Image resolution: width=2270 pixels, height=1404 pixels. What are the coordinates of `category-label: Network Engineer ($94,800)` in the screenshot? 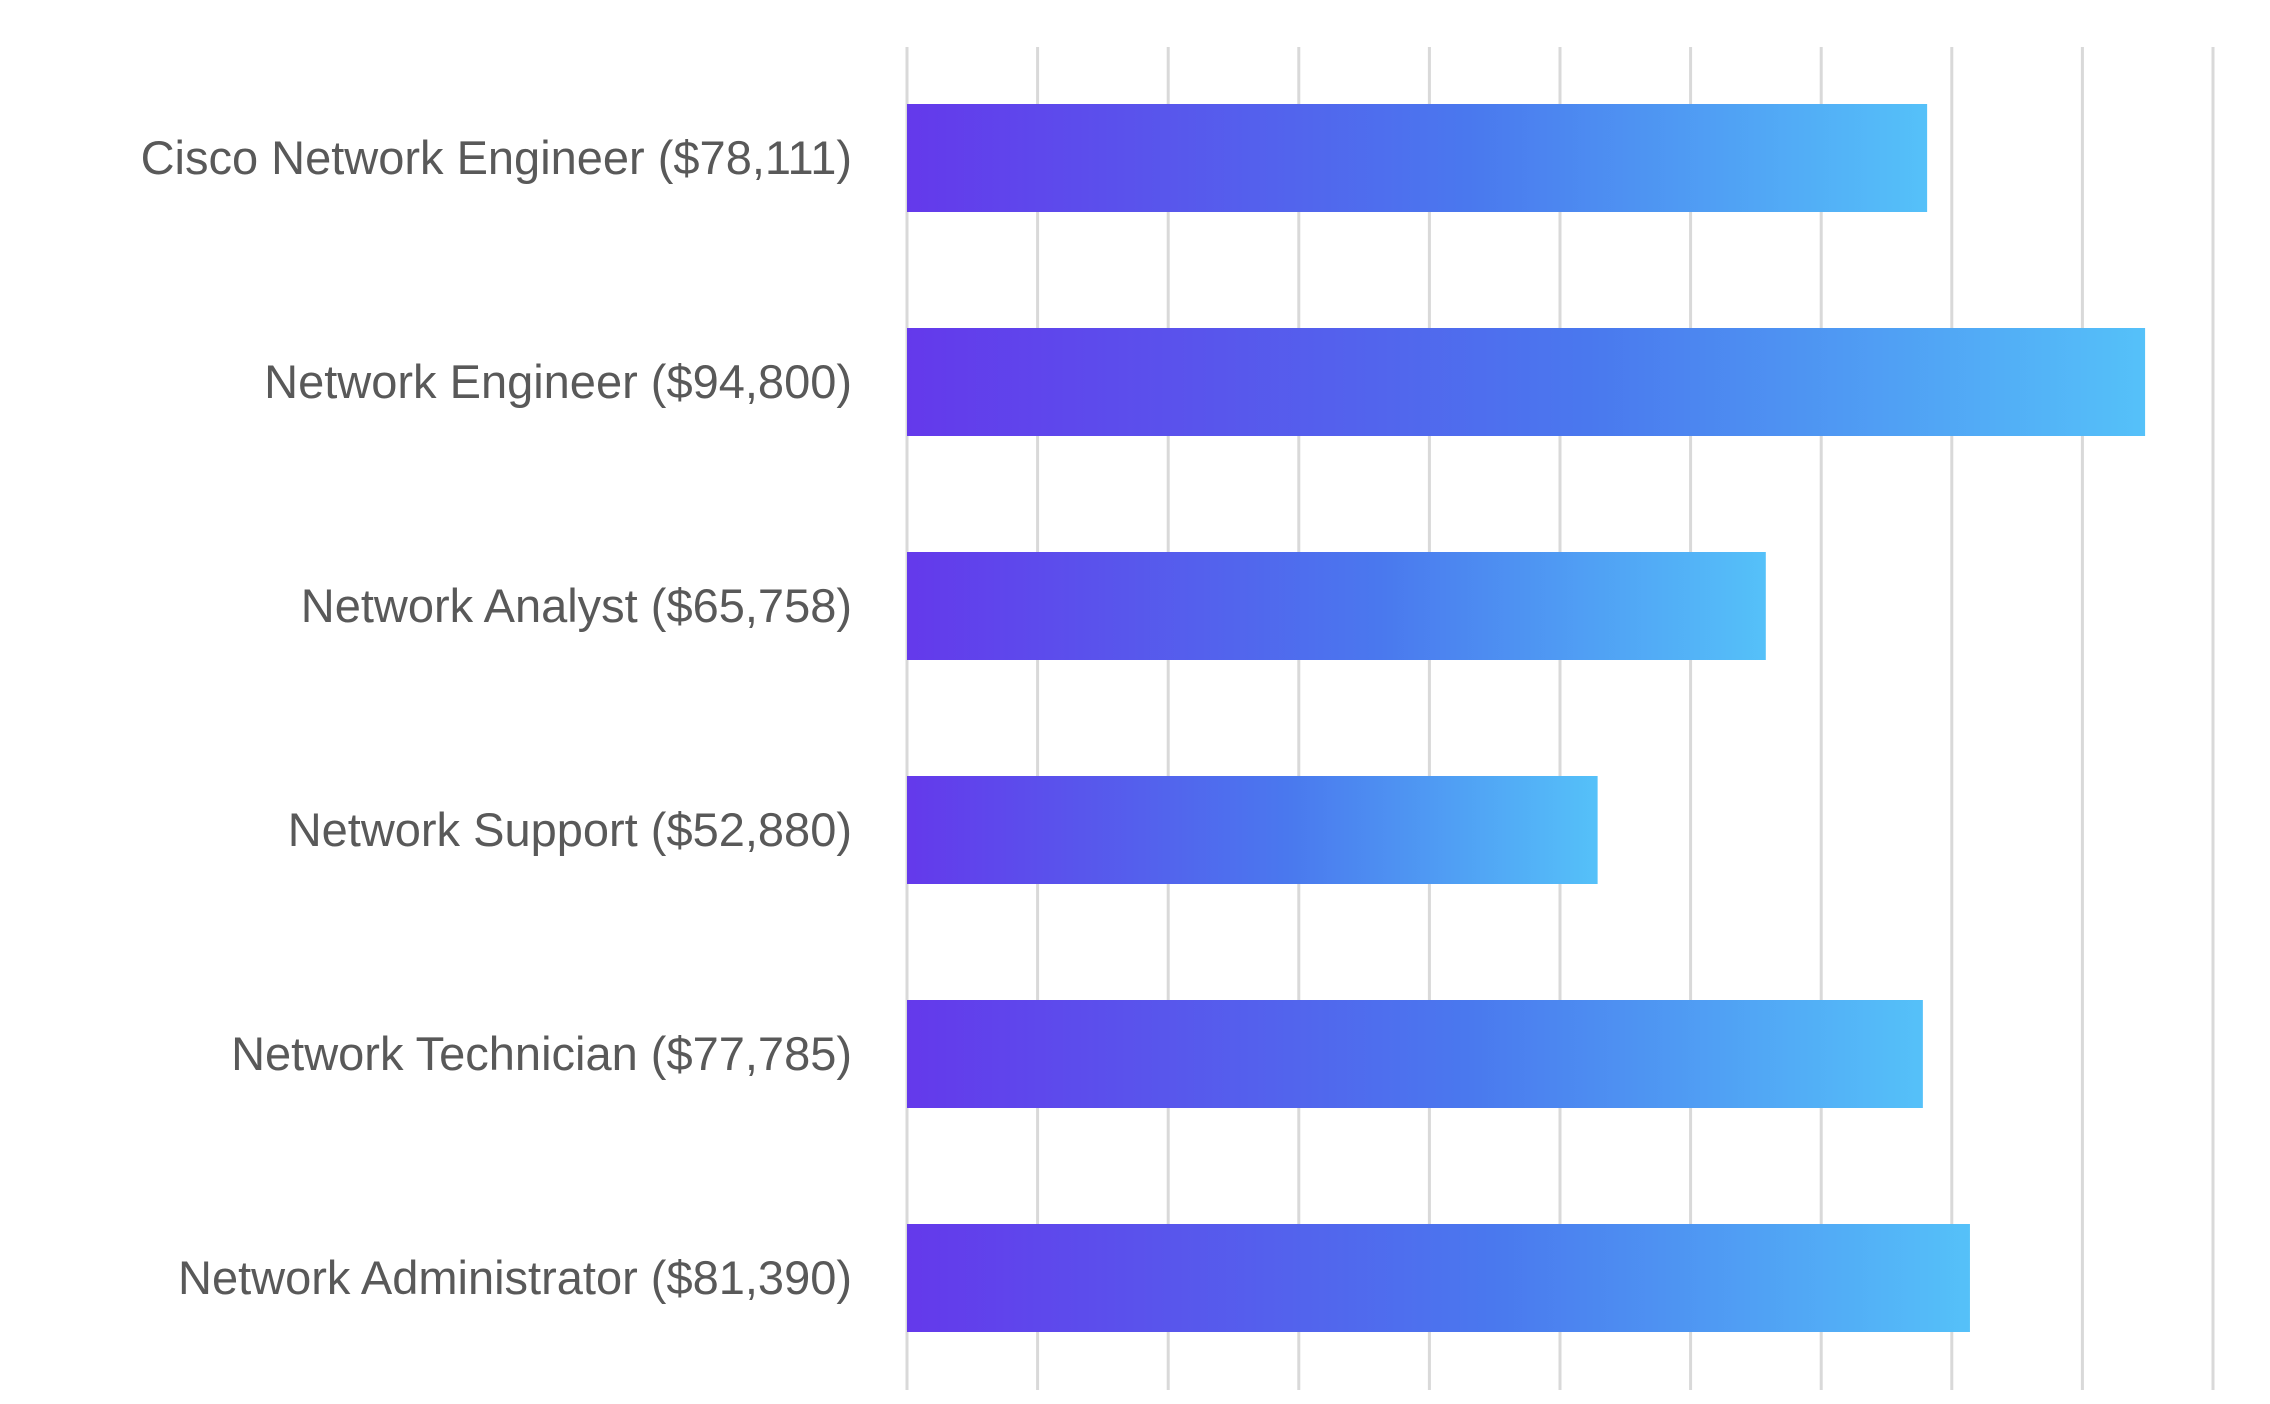 It's located at (558, 381).